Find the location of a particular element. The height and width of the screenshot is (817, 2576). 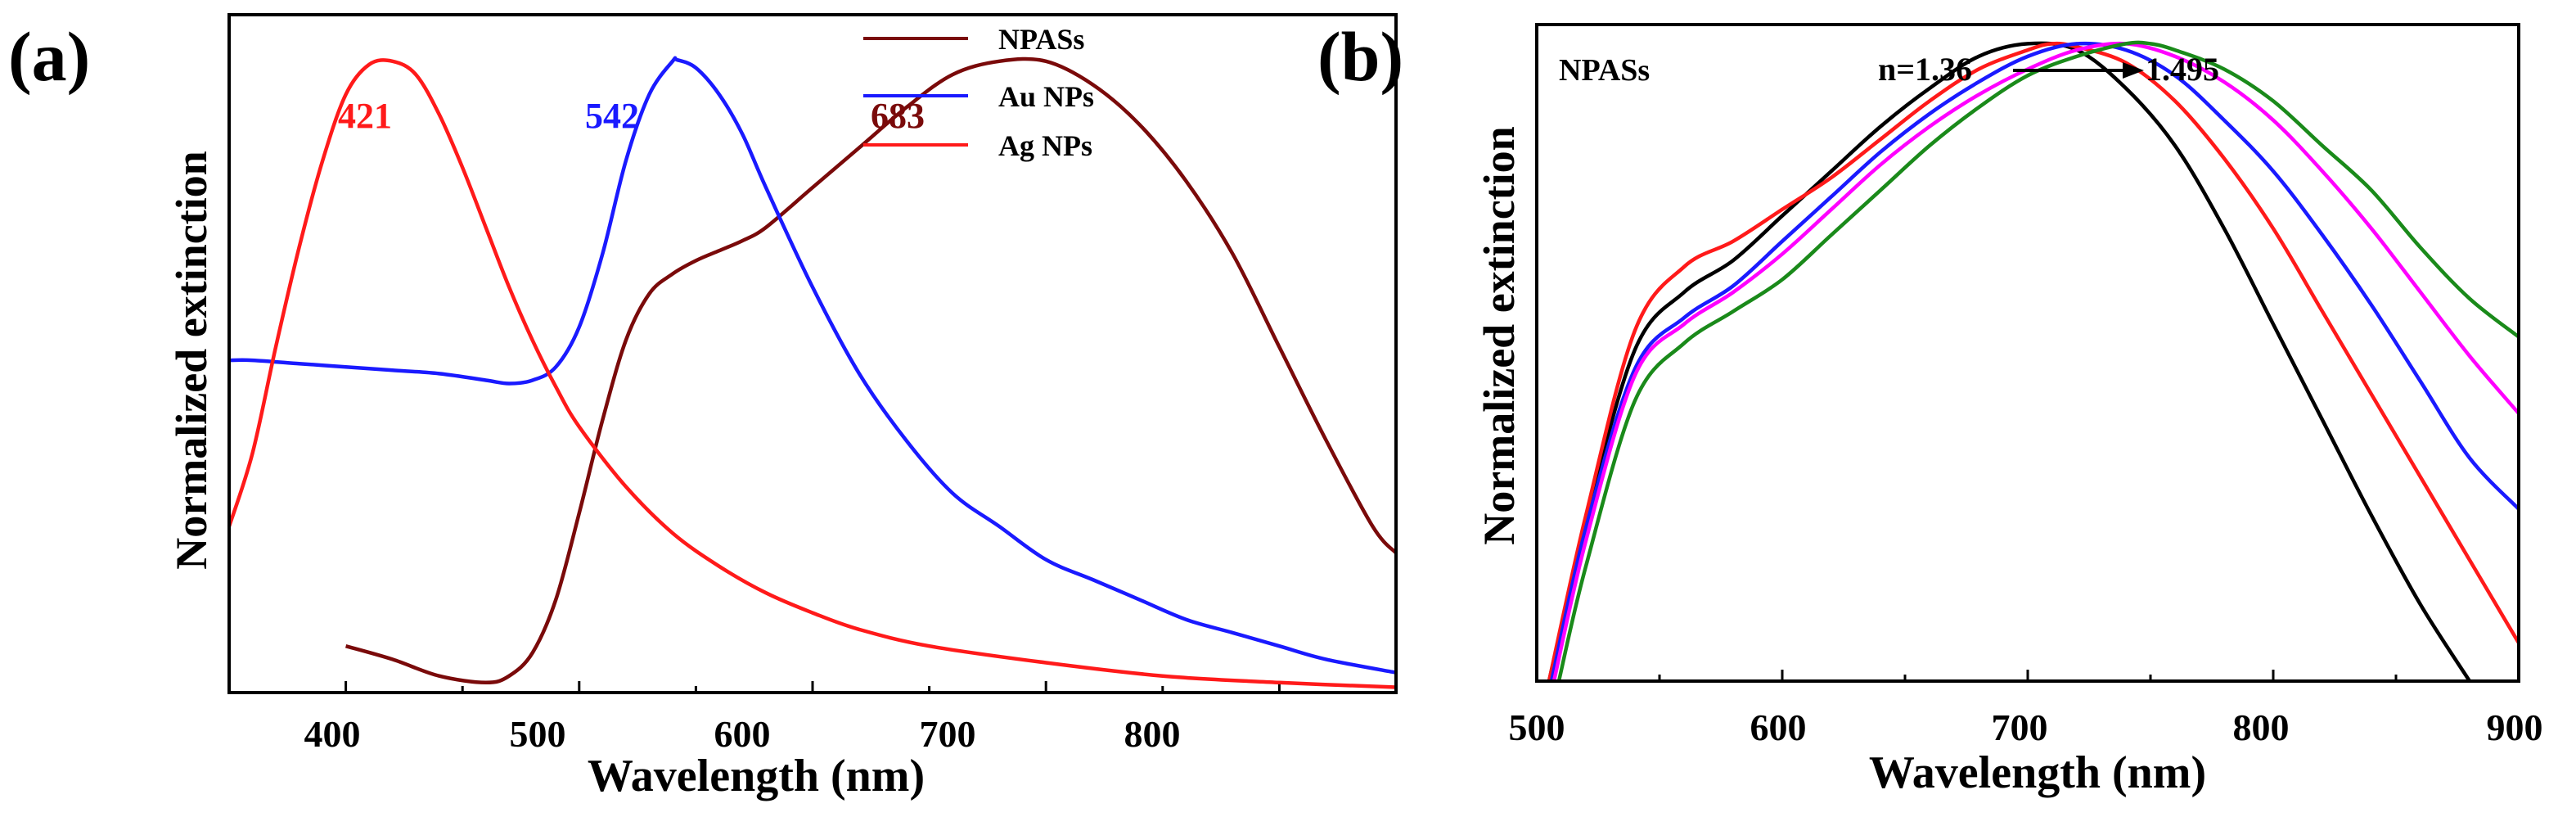

peak-label-683: 683 is located at coordinates (898, 116).